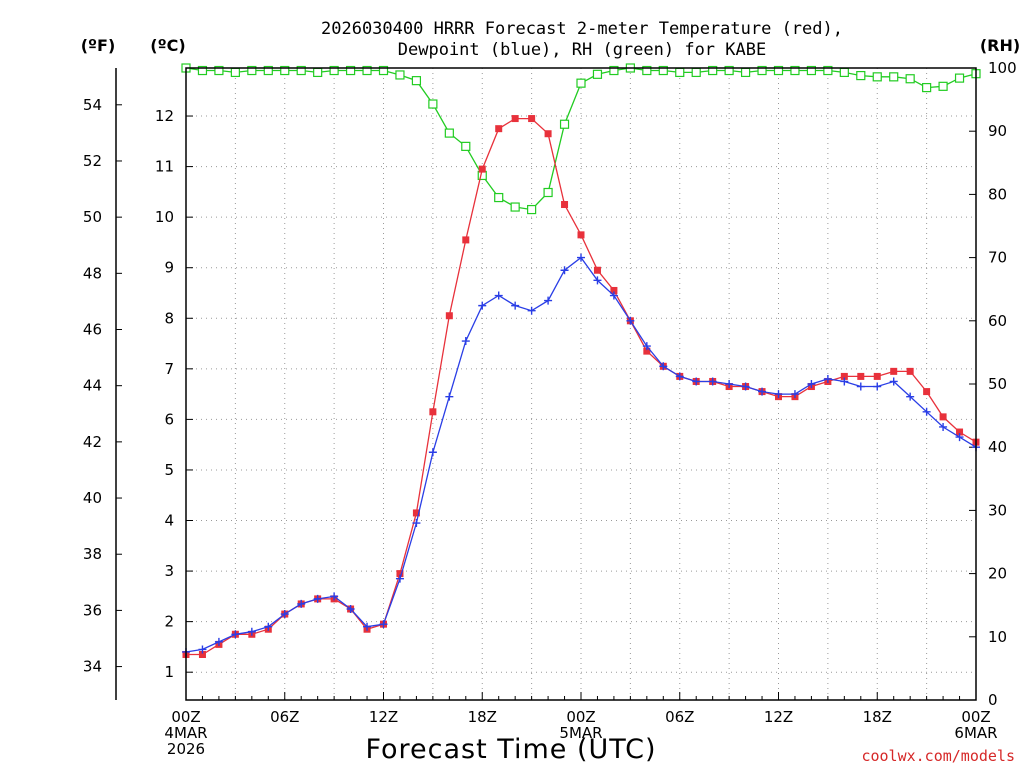 This screenshot has width=1024, height=768. Describe the element at coordinates (997, 574) in the screenshot. I see `rh-tick-label: 20` at that location.